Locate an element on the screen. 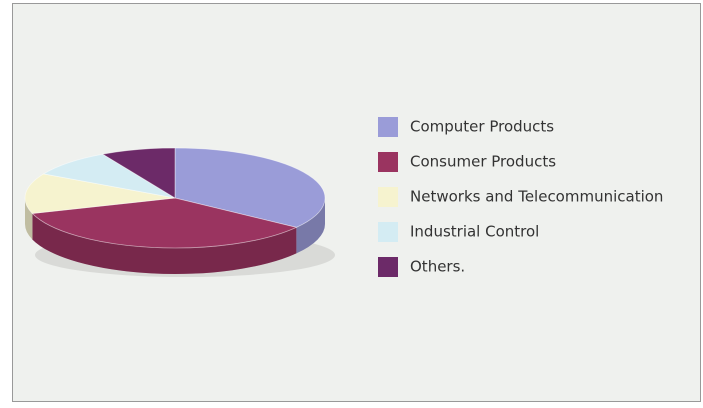 The height and width of the screenshot is (408, 703). legend-label: Industrial Control is located at coordinates (474, 232).